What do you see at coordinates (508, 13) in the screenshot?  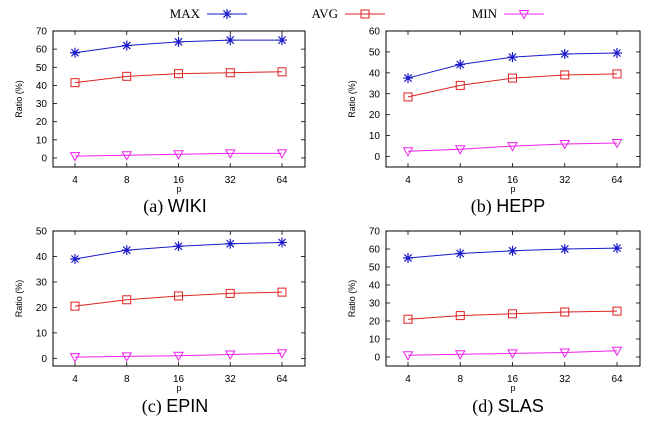 I see `legend-entry-min: MIN` at bounding box center [508, 13].